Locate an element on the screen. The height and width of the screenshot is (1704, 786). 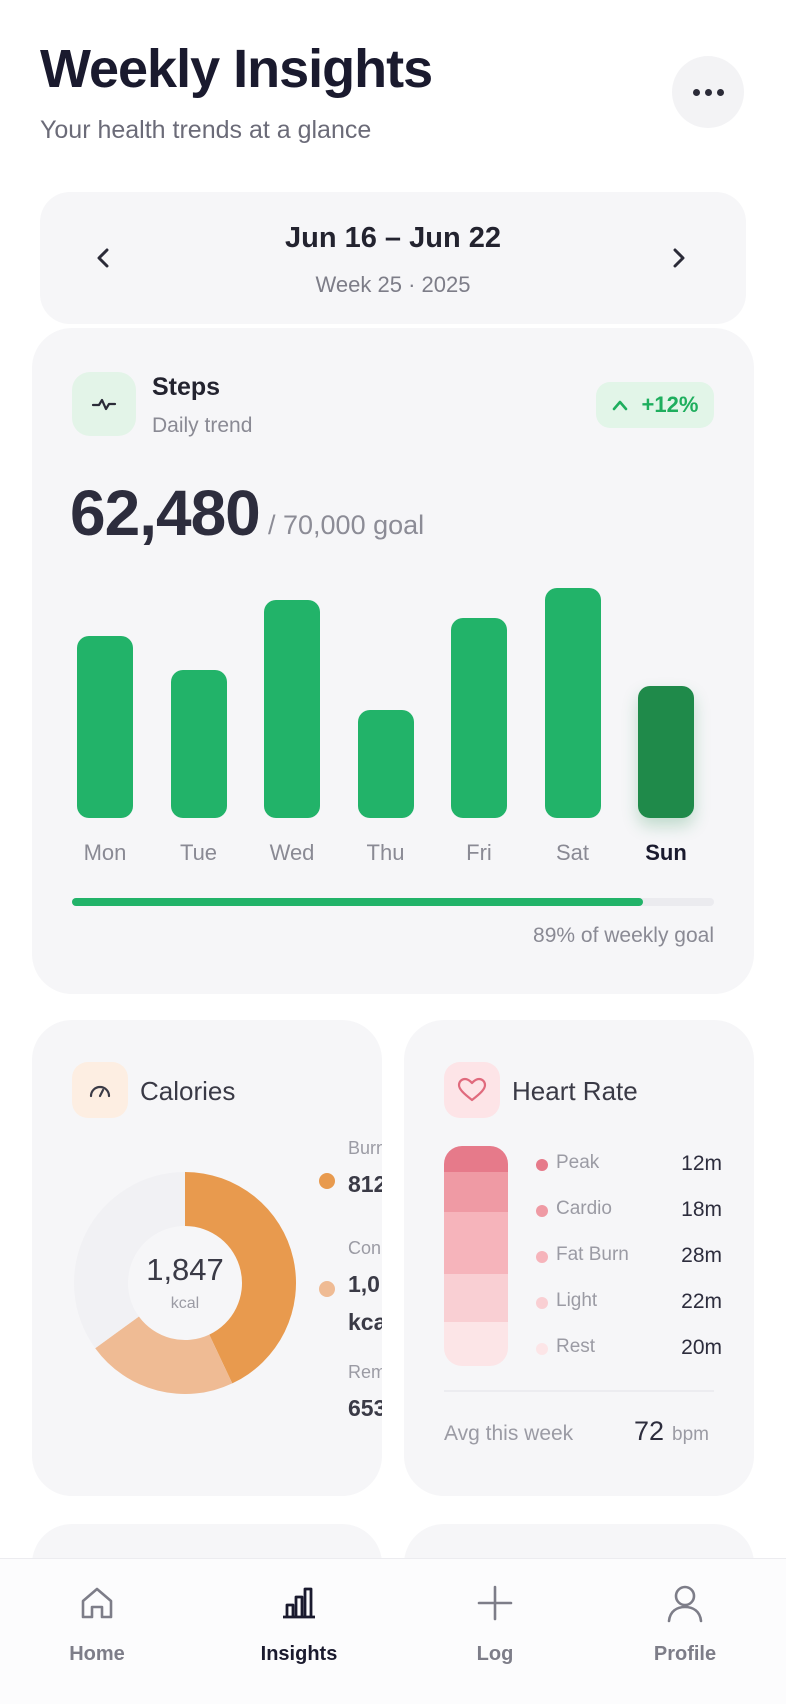
steps-title: Steps is located at coordinates (186, 387).